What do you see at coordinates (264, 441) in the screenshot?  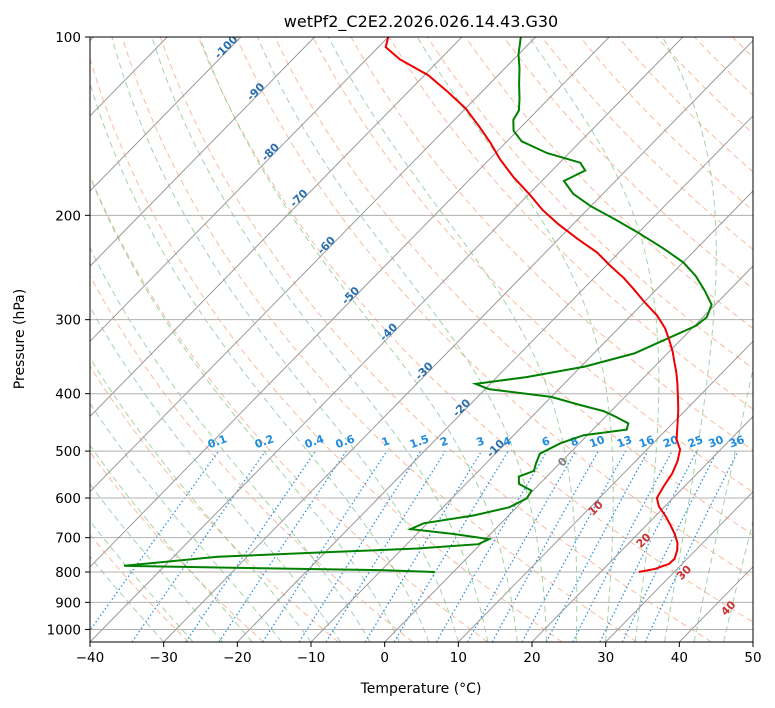 I see `mixing-ratio-label: 0.2` at bounding box center [264, 441].